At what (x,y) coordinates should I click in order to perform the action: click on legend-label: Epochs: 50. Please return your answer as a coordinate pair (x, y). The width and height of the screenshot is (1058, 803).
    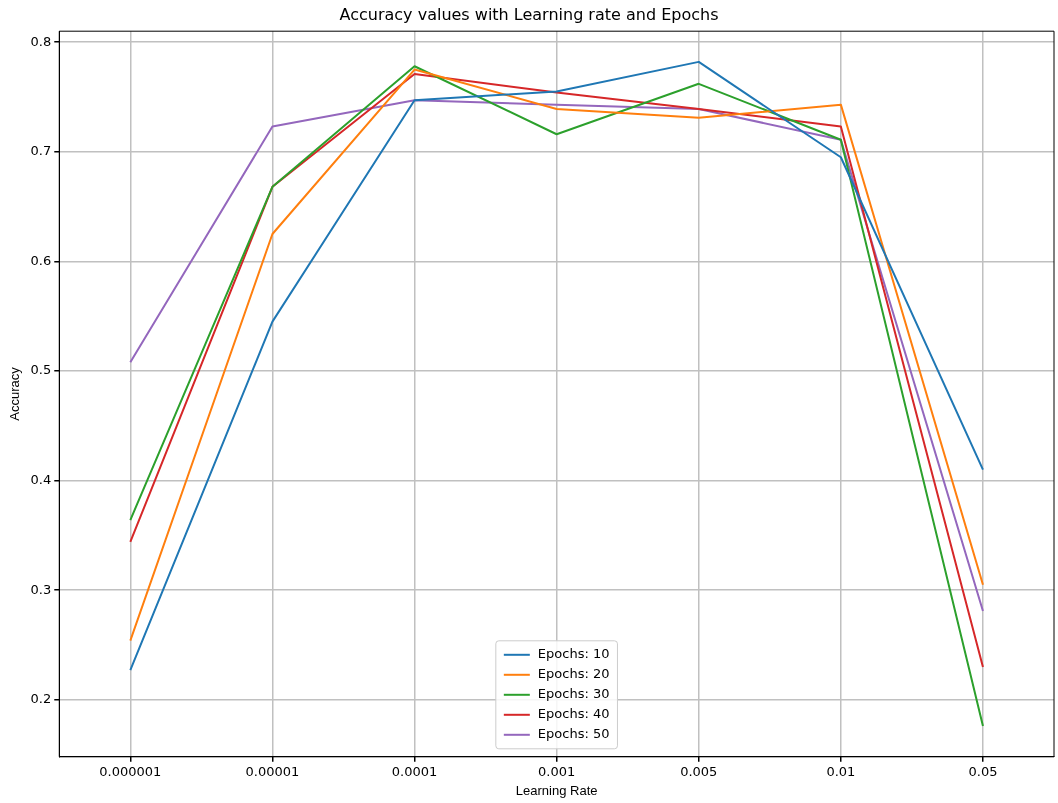
    Looking at the image, I should click on (573, 734).